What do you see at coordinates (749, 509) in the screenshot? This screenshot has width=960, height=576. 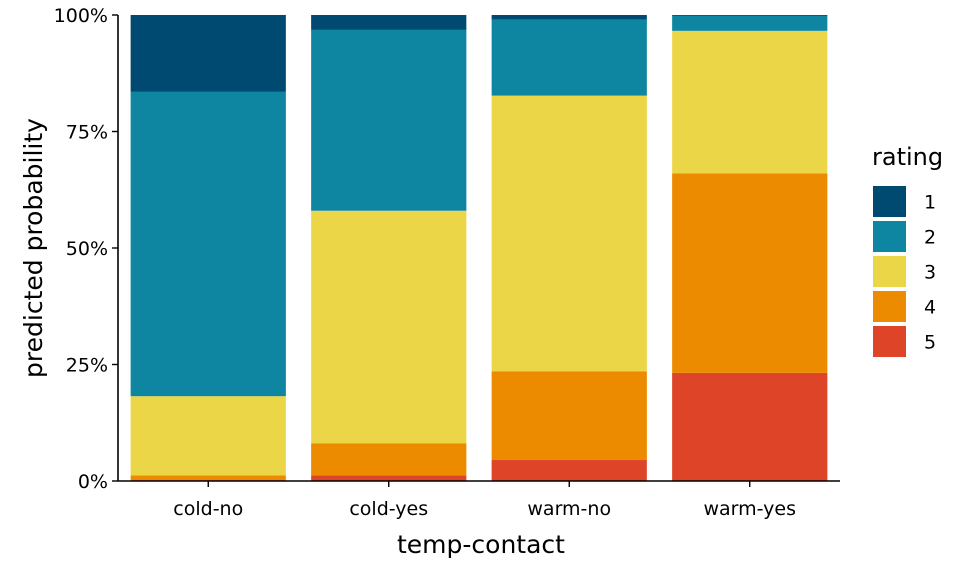 I see `x-tick-label: warm-yes` at bounding box center [749, 509].